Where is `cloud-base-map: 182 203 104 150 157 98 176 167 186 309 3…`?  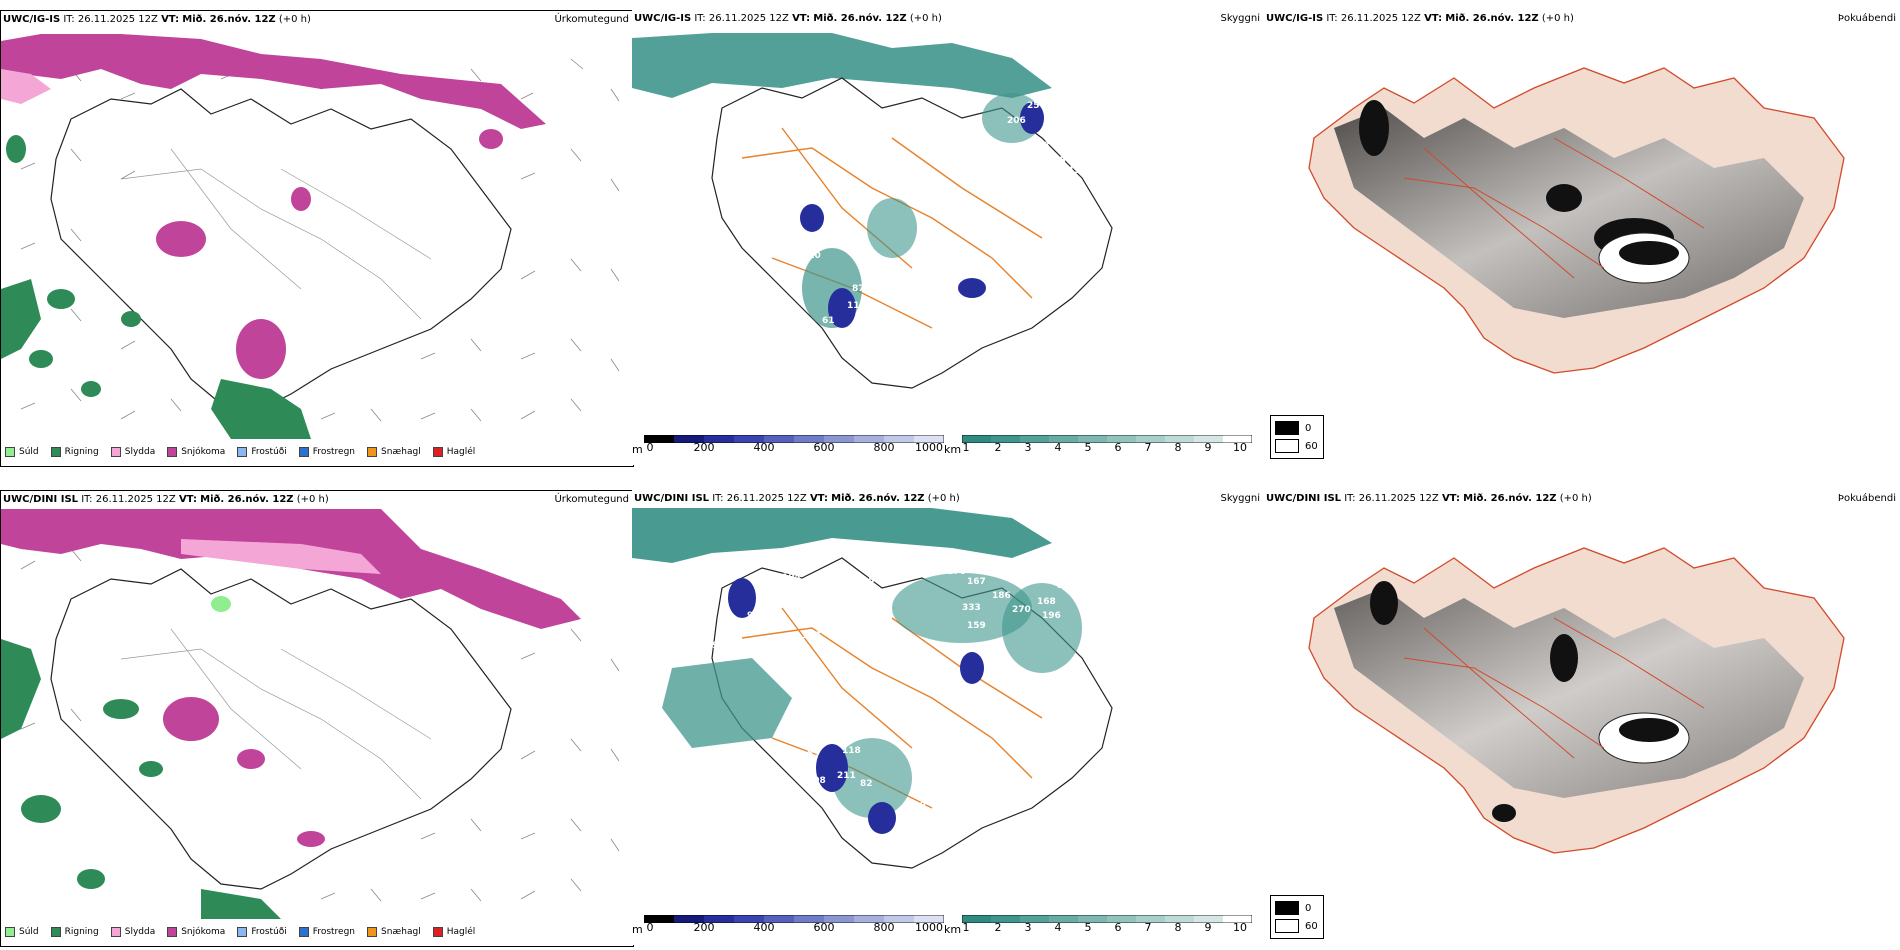 cloud-base-map: 182 203 104 150 157 98 176 167 186 309 3… is located at coordinates (872, 688).